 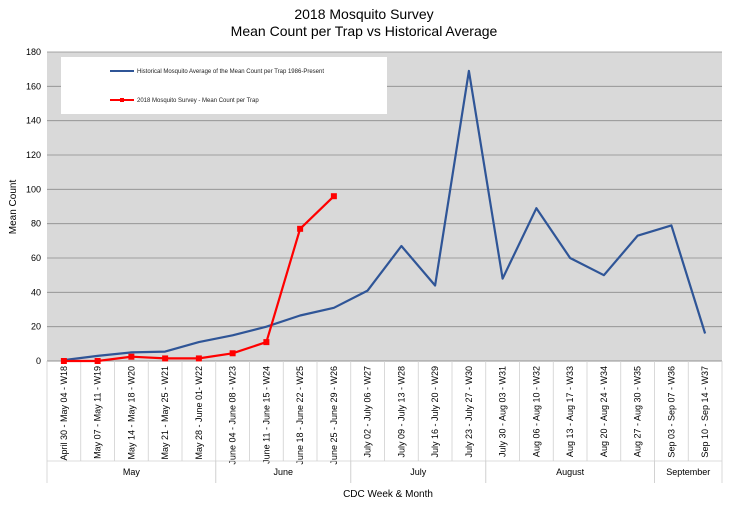 What do you see at coordinates (418, 472) in the screenshot?
I see `month-label: July` at bounding box center [418, 472].